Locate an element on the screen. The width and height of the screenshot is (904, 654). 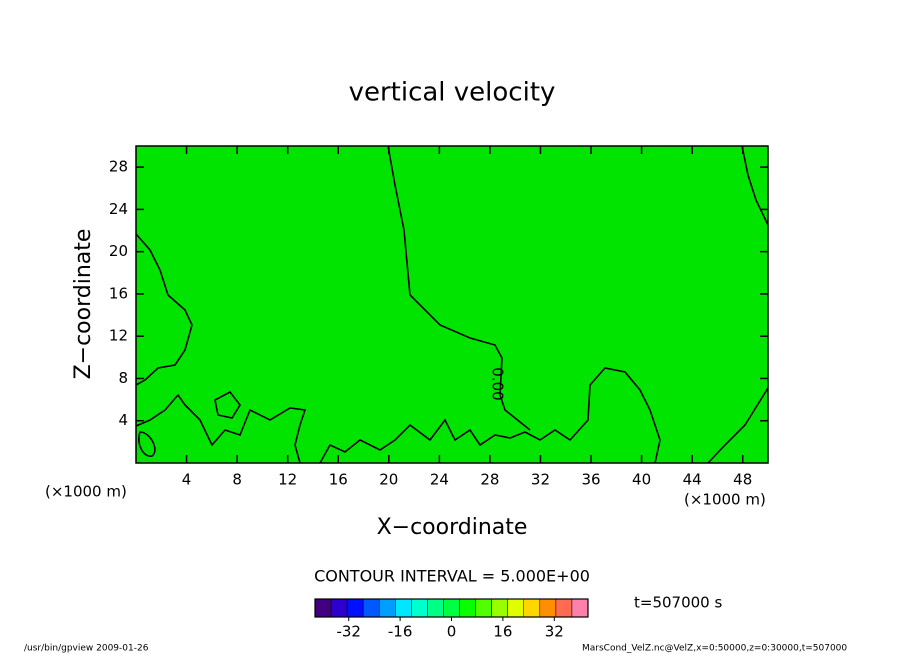
colorbar-tick-label: 32 is located at coordinates (554, 632).